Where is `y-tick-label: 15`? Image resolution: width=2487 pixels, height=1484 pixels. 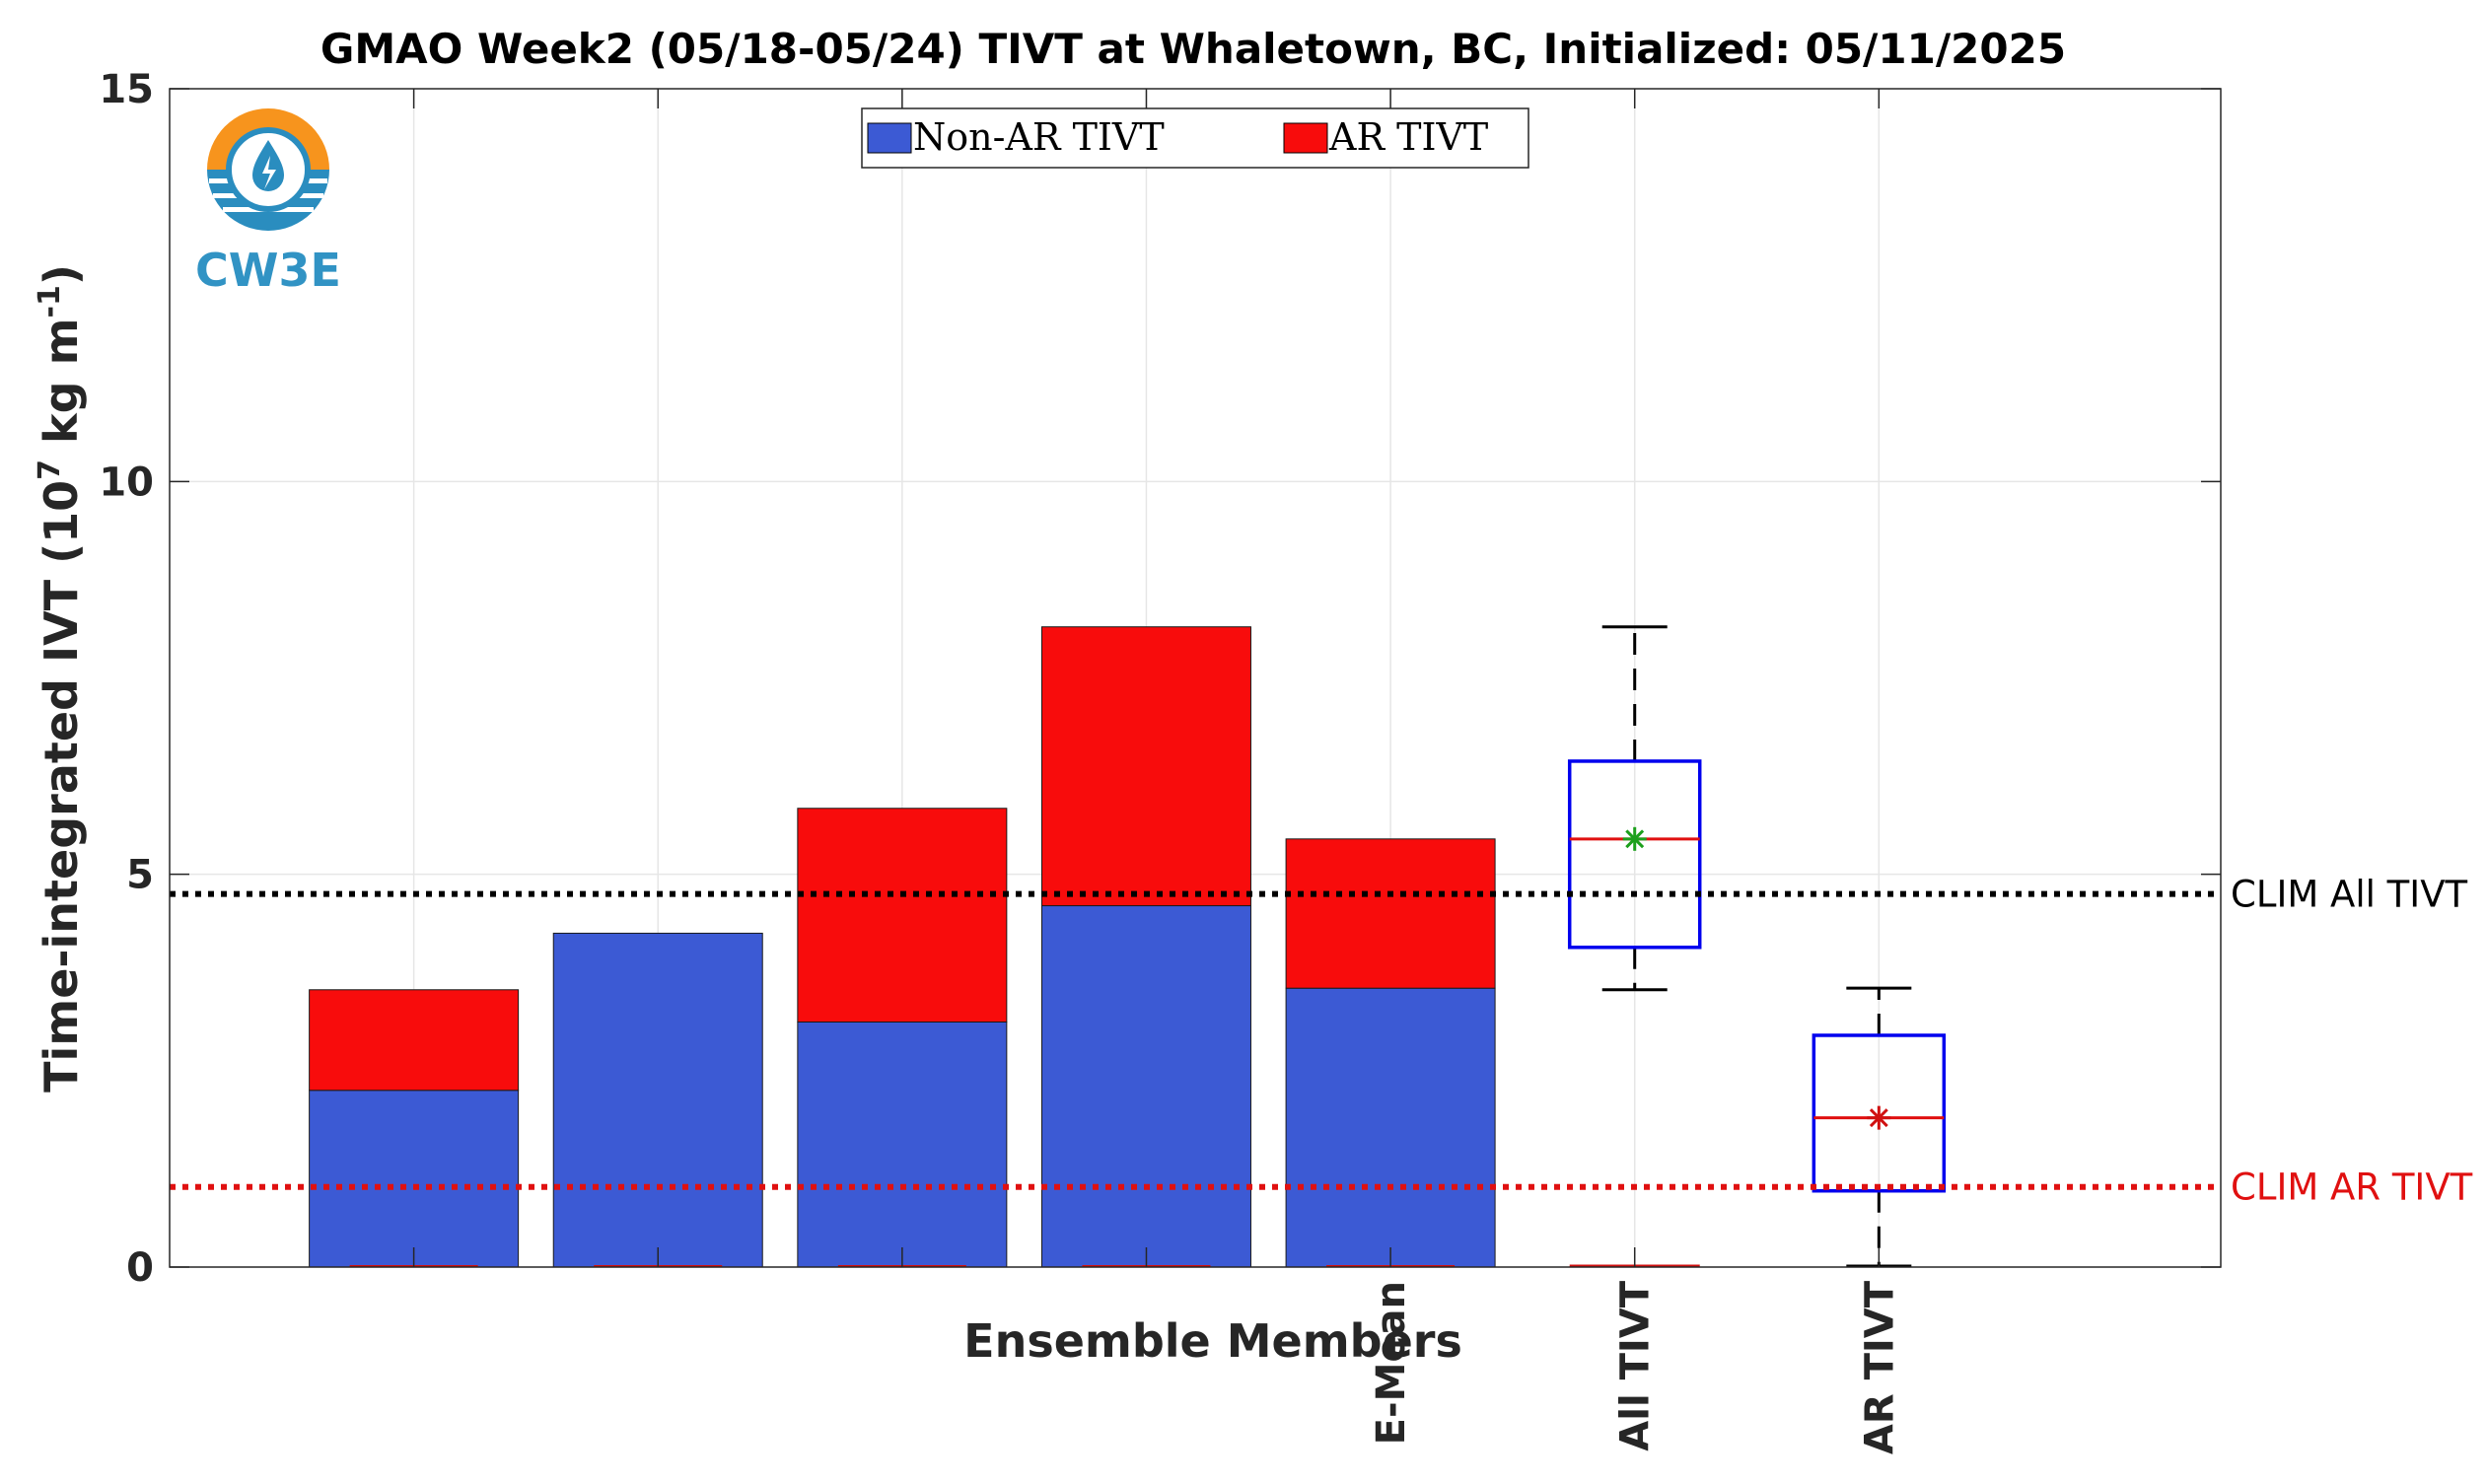
y-tick-label: 15 is located at coordinates (126, 89).